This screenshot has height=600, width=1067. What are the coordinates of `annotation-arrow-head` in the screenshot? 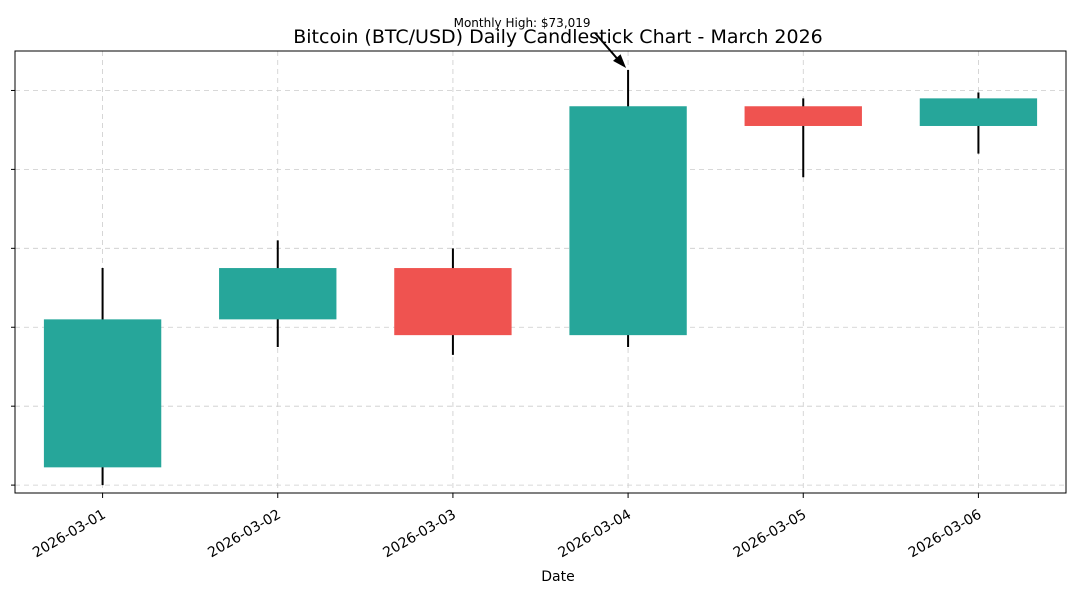 It's located at (620, 61).